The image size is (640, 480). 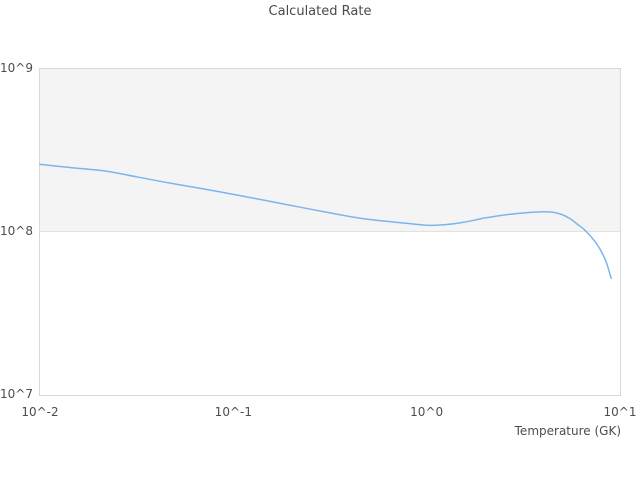 What do you see at coordinates (427, 412) in the screenshot?
I see `x-tick-label: 10^0` at bounding box center [427, 412].